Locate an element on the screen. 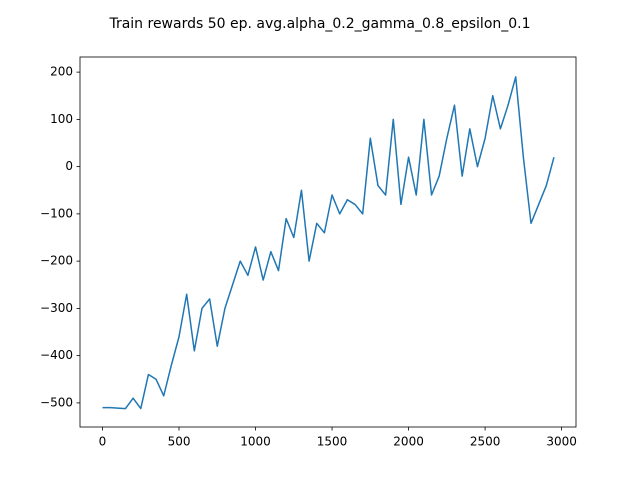 This screenshot has width=640, height=484. y-tick-label: −200 is located at coordinates (56, 261).